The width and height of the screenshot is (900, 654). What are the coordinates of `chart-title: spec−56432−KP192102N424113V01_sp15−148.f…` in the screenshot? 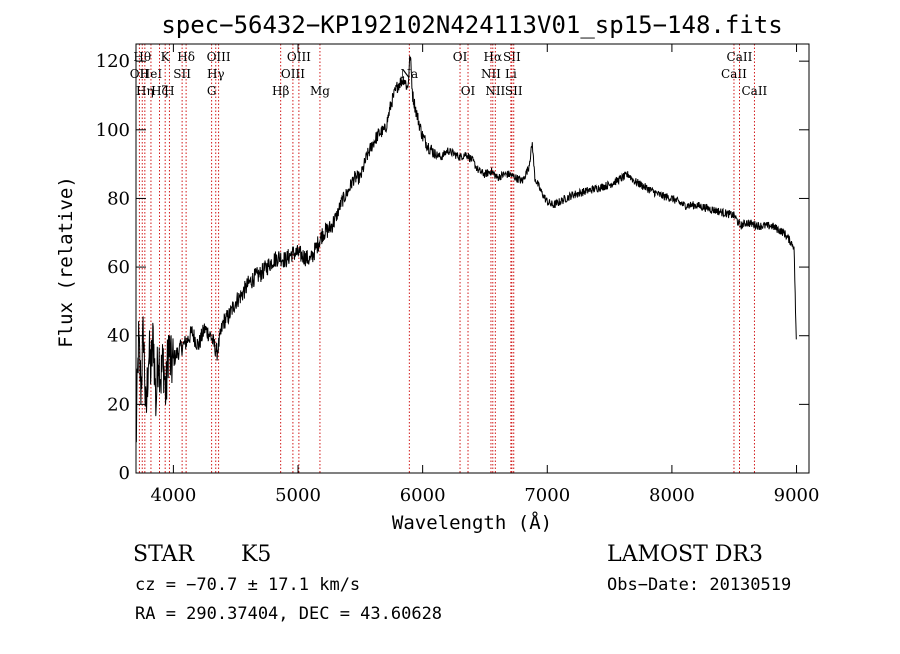 It's located at (471, 25).